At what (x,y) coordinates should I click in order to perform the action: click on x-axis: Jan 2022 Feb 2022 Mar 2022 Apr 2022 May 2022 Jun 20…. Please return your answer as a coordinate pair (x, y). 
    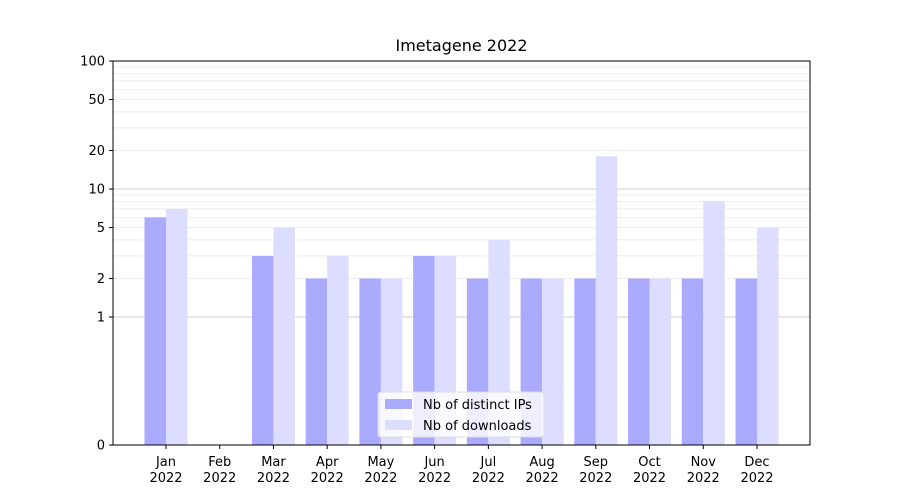
    Looking at the image, I should click on (461, 465).